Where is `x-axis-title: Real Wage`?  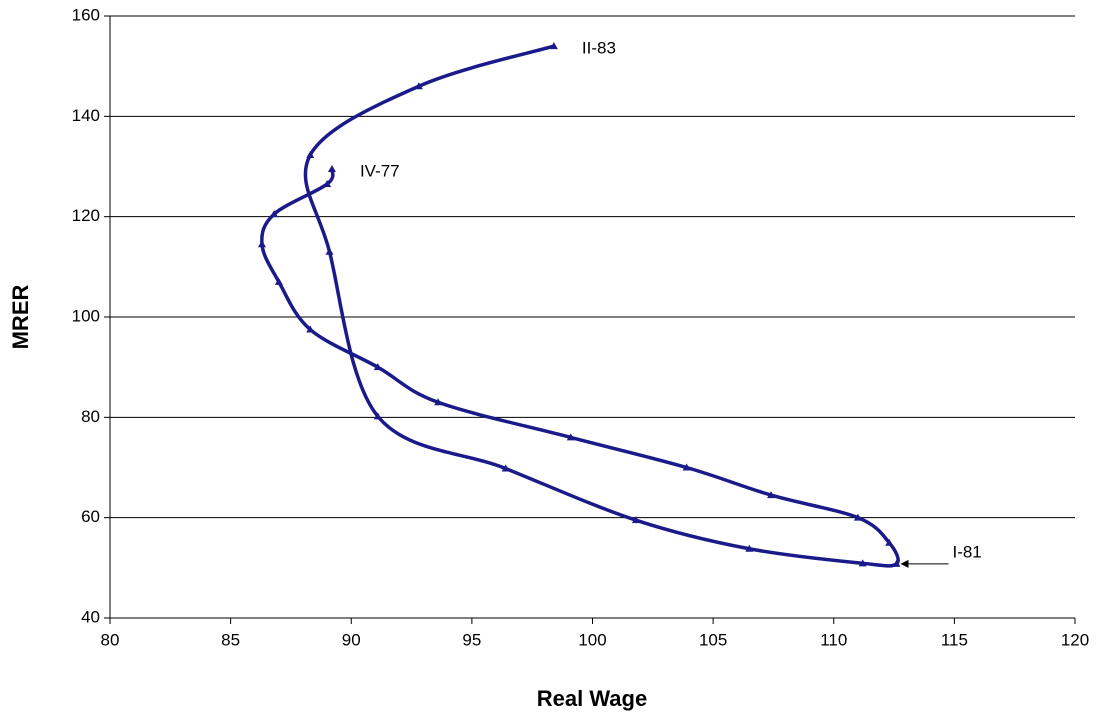
x-axis-title: Real Wage is located at coordinates (592, 698).